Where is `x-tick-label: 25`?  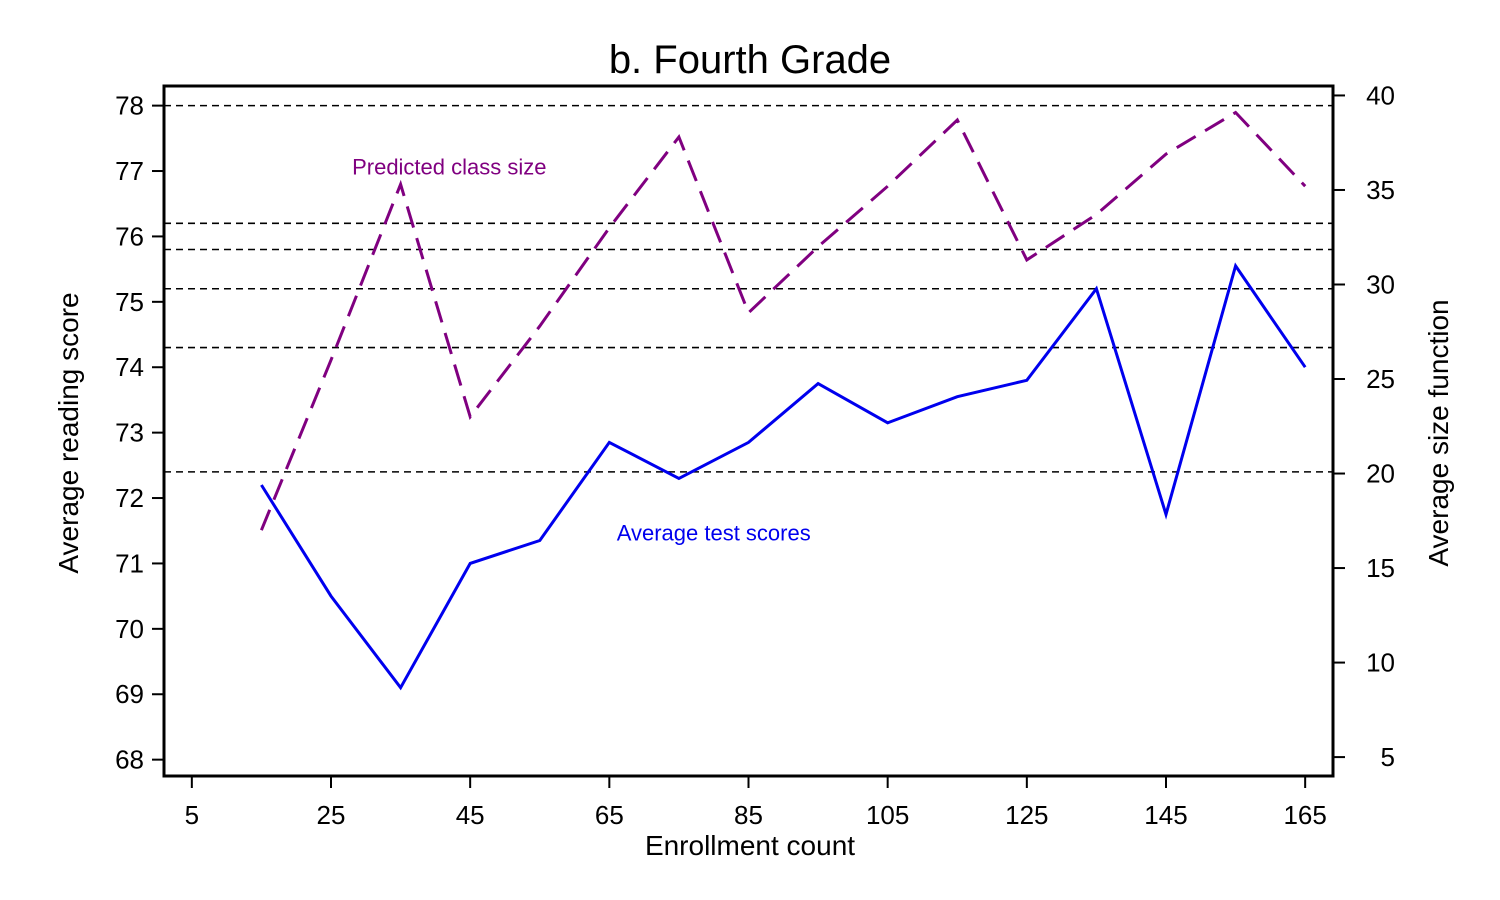
x-tick-label: 25 is located at coordinates (331, 815).